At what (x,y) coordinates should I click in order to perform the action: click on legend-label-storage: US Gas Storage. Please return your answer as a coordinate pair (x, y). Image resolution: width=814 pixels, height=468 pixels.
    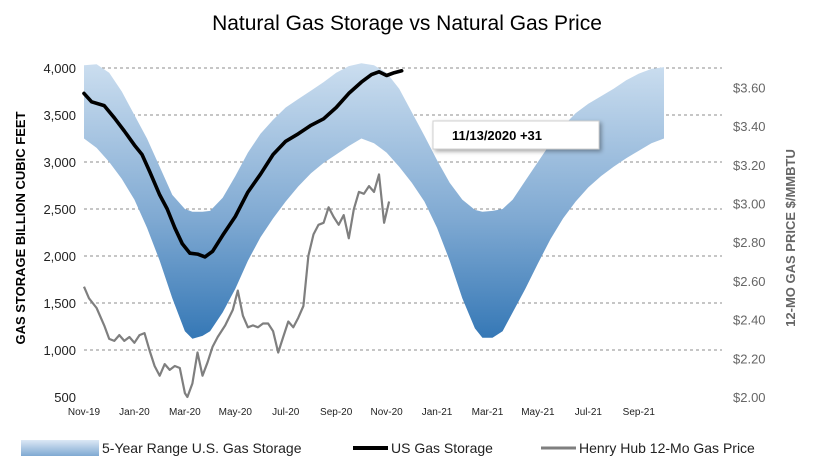
    Looking at the image, I should click on (442, 448).